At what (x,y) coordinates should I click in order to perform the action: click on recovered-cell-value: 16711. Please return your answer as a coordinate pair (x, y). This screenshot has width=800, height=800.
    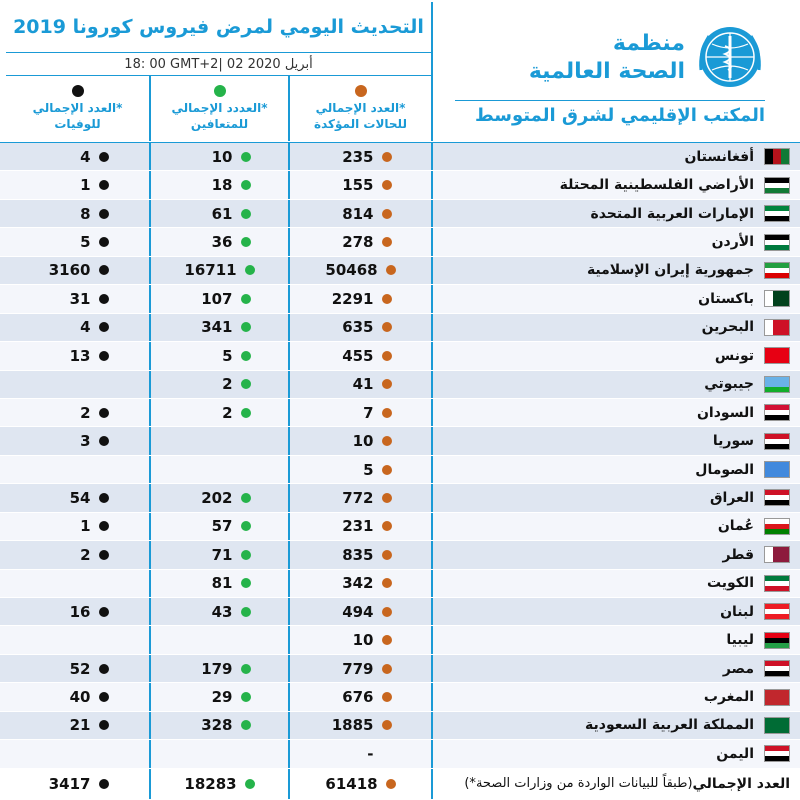
    Looking at the image, I should click on (210, 270).